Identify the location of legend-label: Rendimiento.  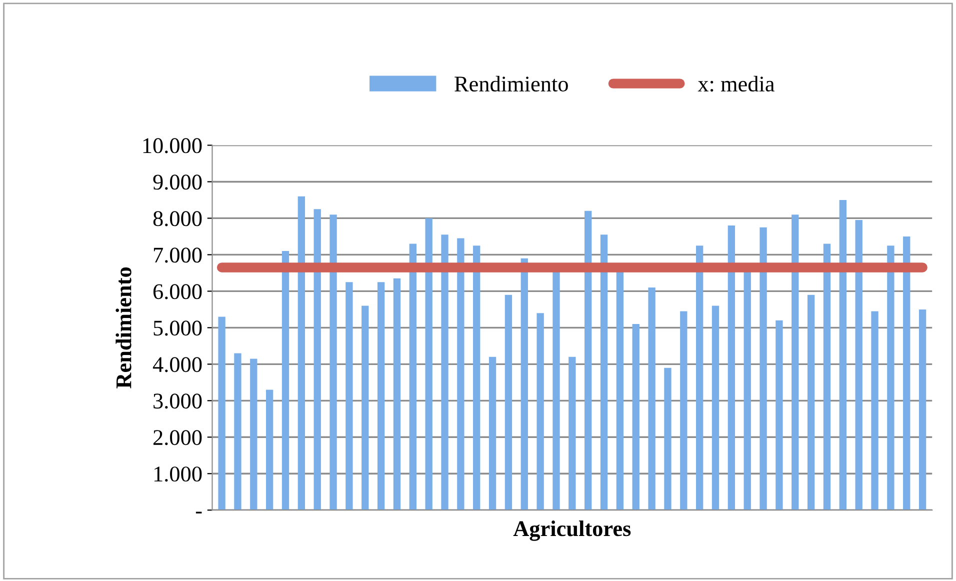
(511, 84).